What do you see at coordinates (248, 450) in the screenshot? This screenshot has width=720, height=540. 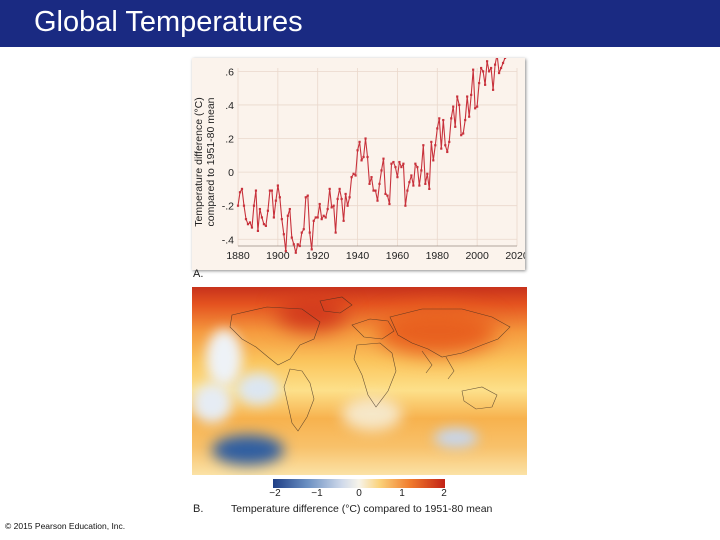 I see `map-cold-region` at bounding box center [248, 450].